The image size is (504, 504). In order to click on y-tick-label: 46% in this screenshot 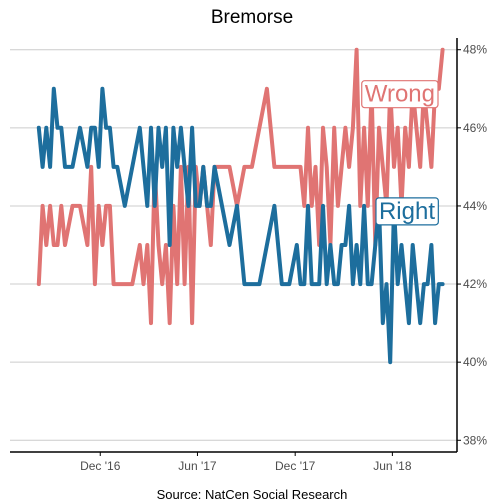, I will do `click(475, 128)`.